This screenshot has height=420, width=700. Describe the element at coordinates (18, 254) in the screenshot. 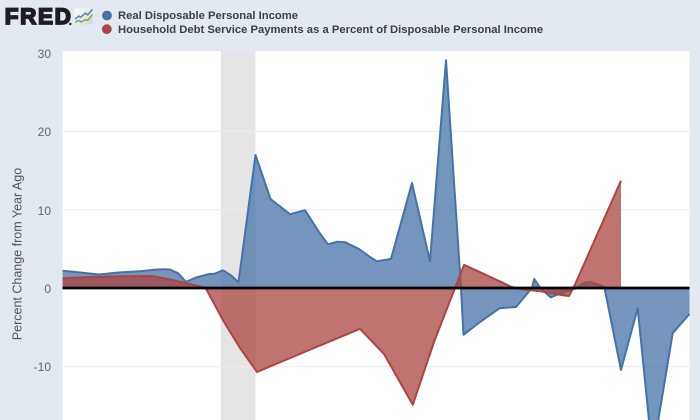

I see `svg-text: Percent Change from Year Ago` at that location.